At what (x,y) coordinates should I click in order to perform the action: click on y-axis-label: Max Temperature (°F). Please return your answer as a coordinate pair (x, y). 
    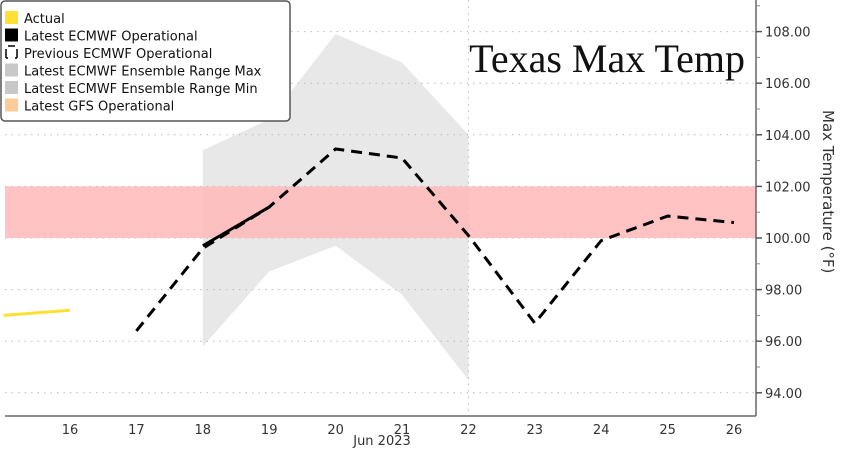
    Looking at the image, I should click on (828, 191).